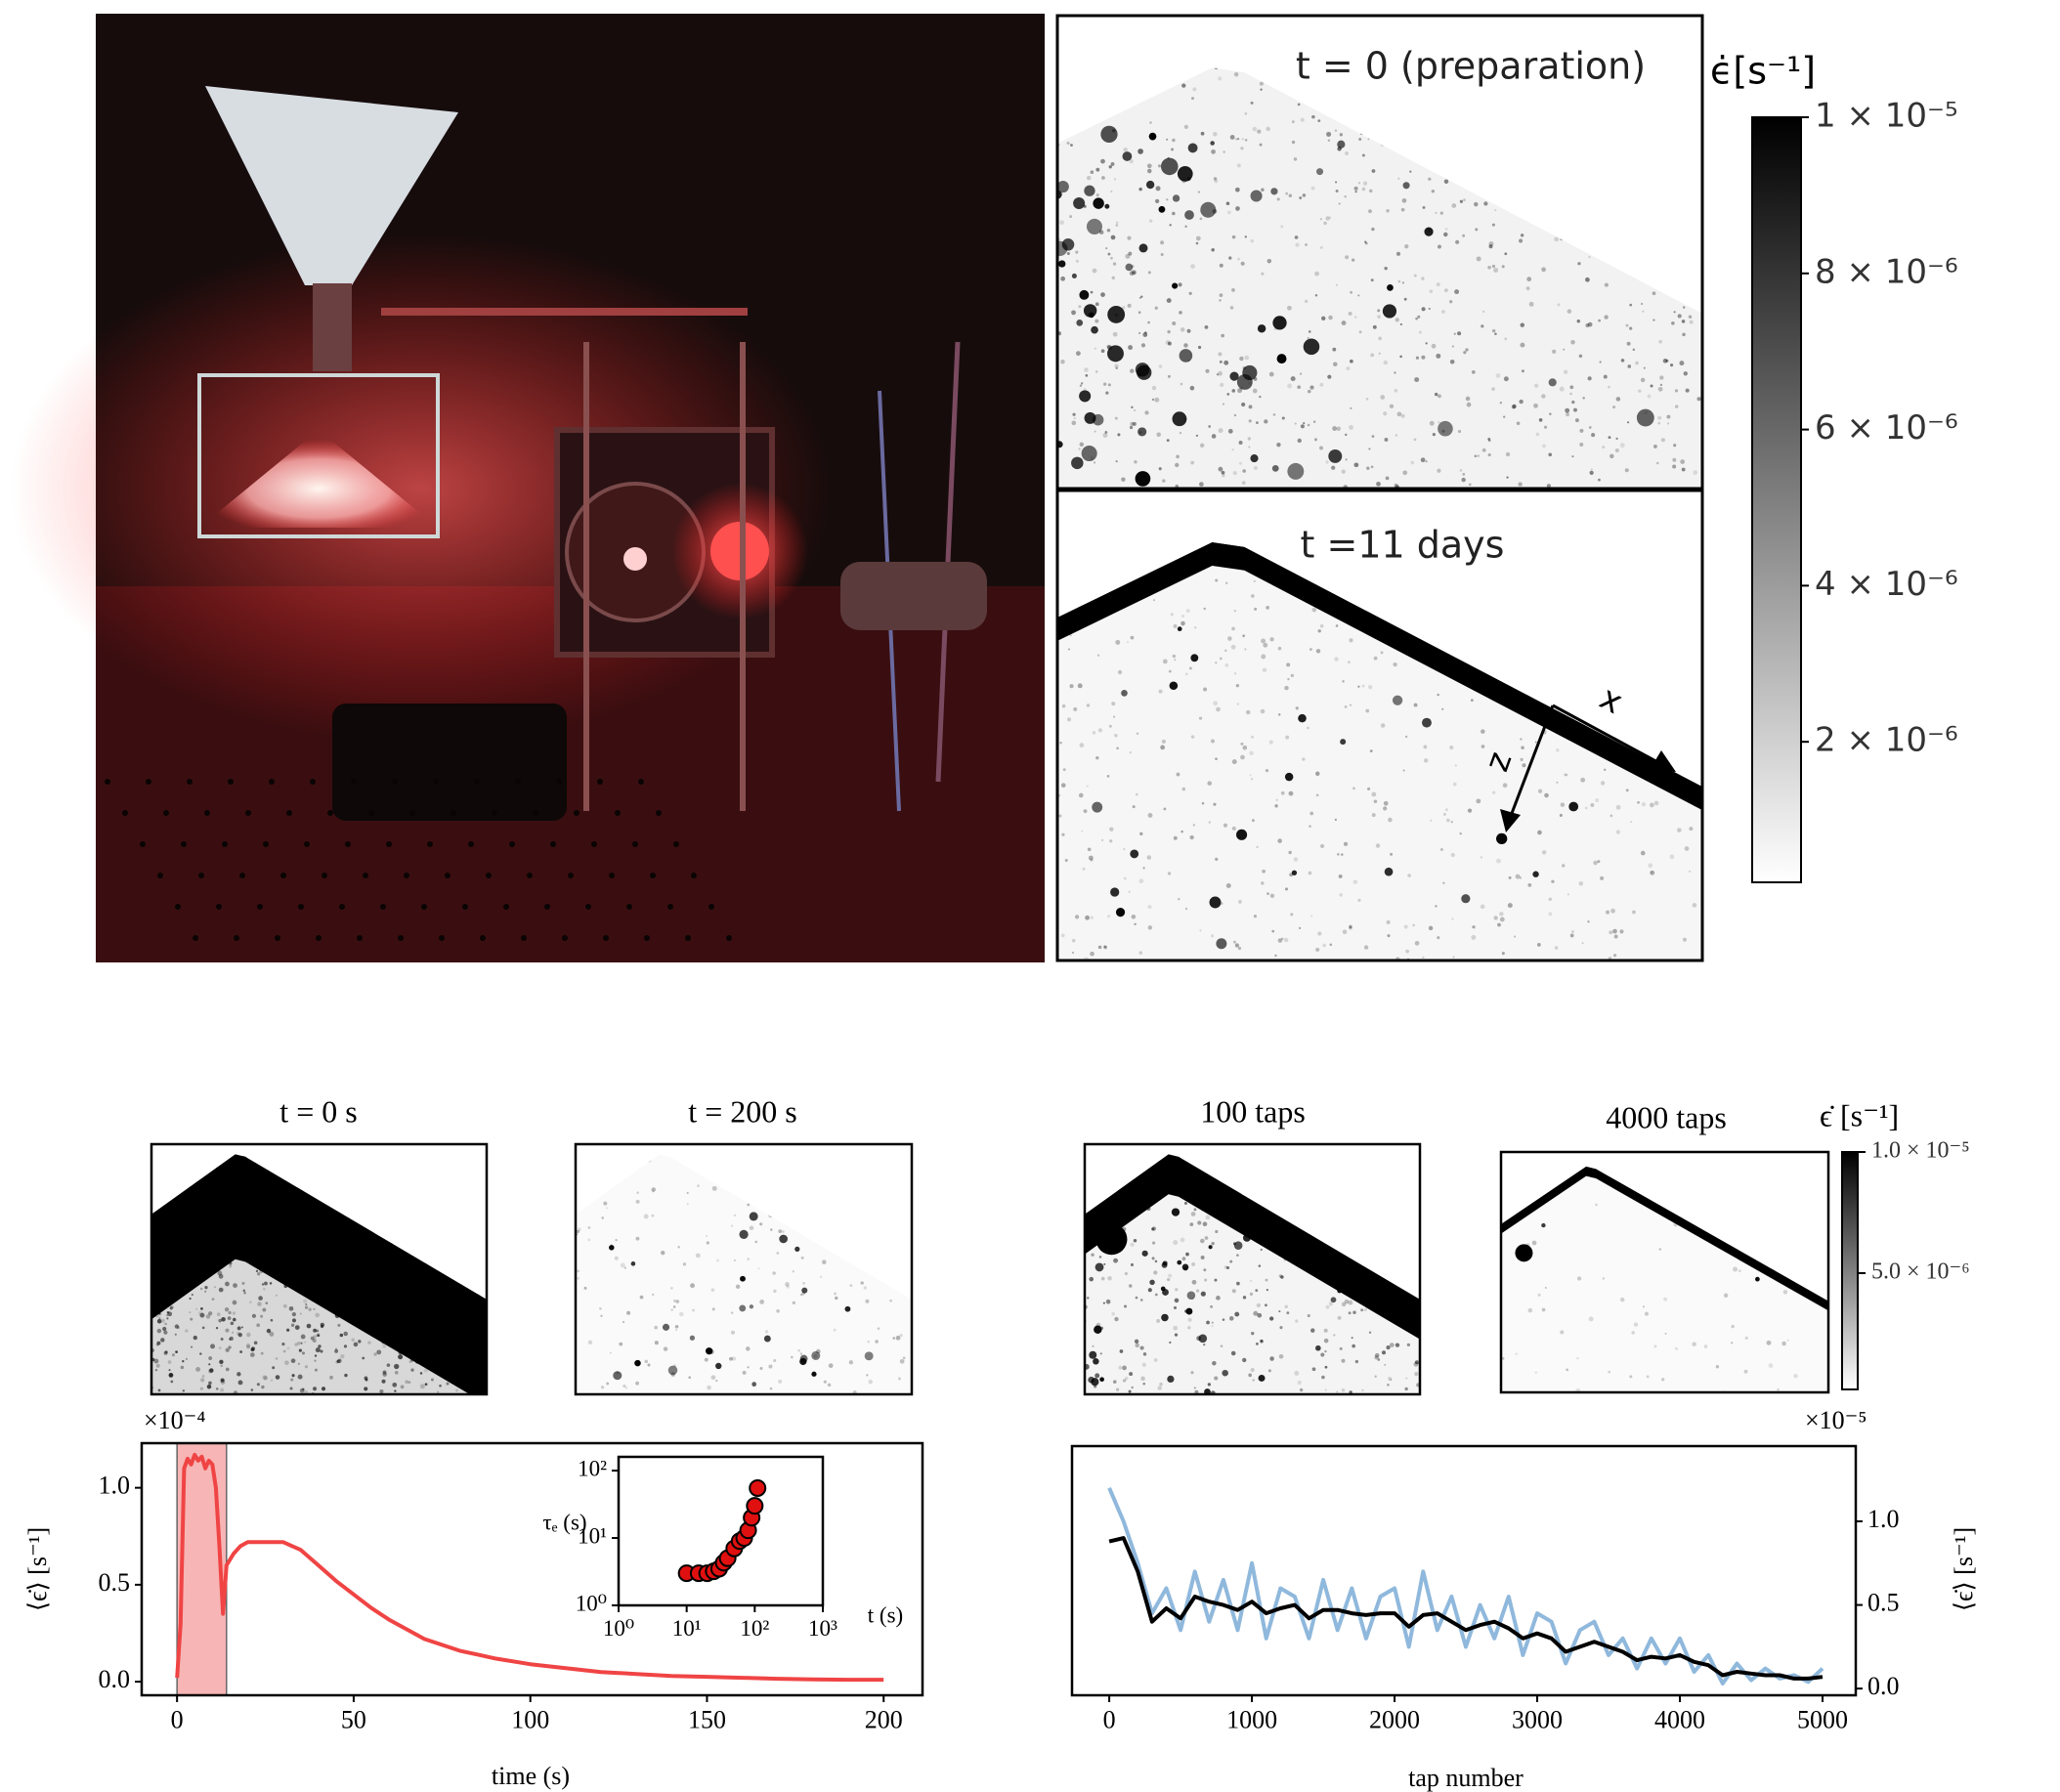 The width and height of the screenshot is (2060, 1792). I want to click on x-tick-label: 5000, so click(1822, 1720).